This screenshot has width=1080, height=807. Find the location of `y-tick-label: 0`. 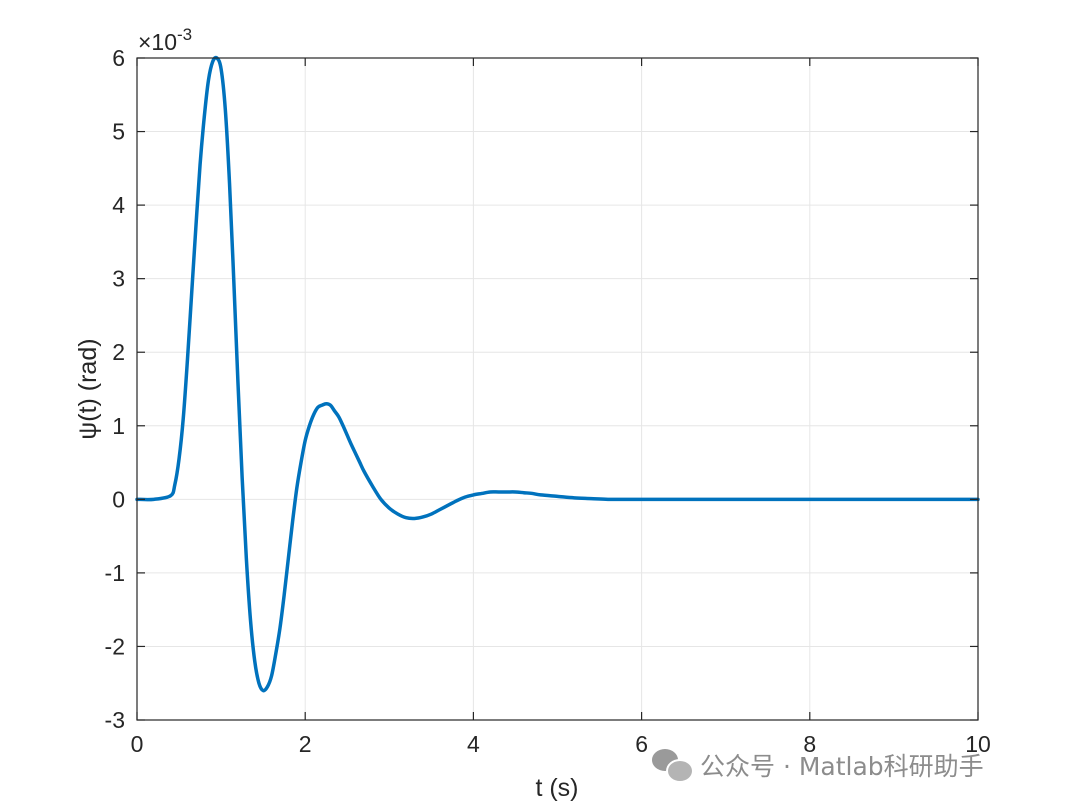

y-tick-label: 0 is located at coordinates (118, 499).